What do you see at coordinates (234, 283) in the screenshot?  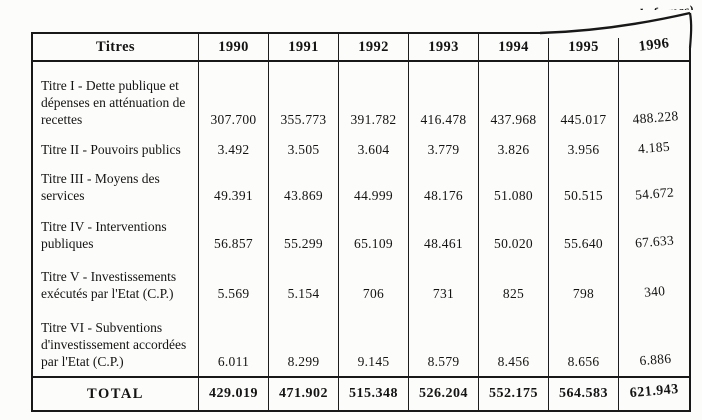 I see `value-cell: 5.569` at bounding box center [234, 283].